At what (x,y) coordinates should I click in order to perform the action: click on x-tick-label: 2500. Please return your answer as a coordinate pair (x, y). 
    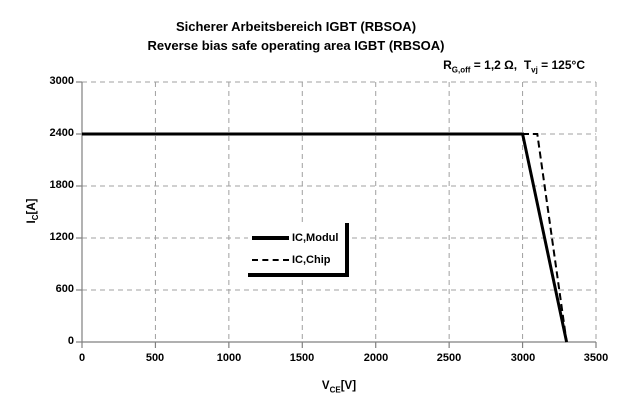
    Looking at the image, I should click on (449, 358).